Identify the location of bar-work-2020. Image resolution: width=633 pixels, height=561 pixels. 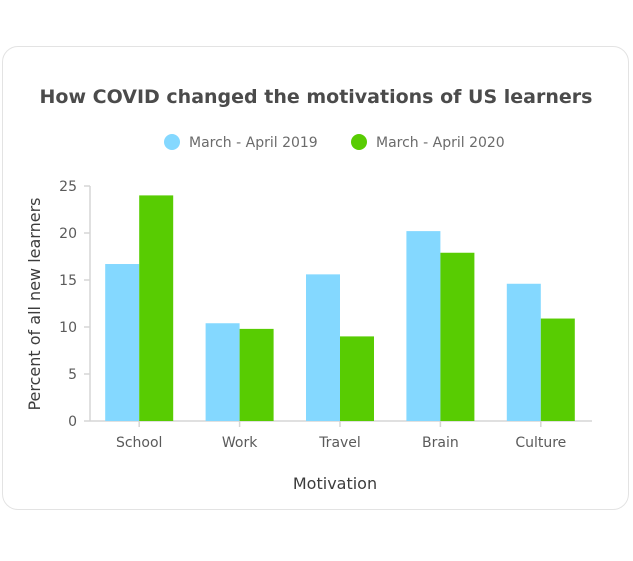
(256, 374).